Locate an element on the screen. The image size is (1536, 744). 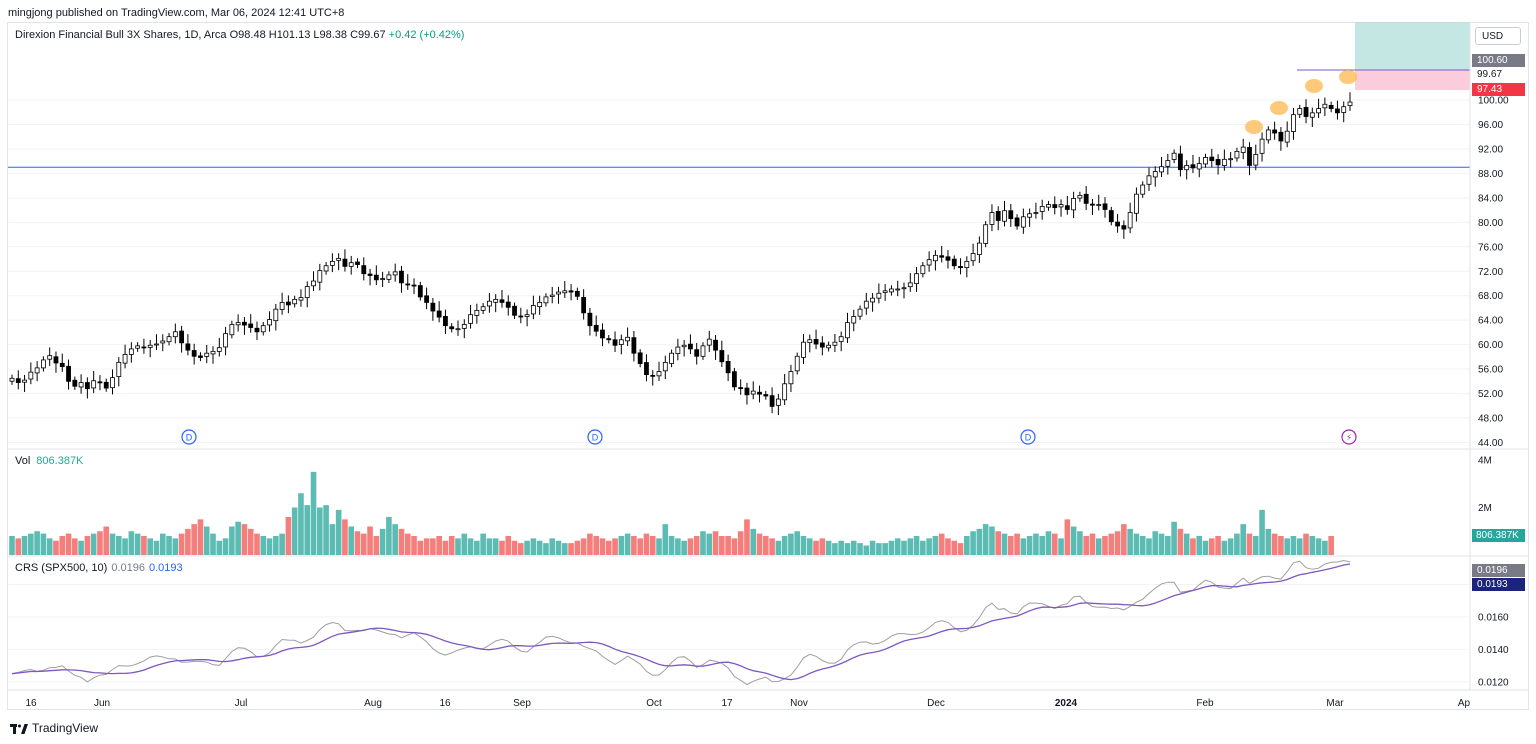
dividend-event-icon is located at coordinates (189, 437).